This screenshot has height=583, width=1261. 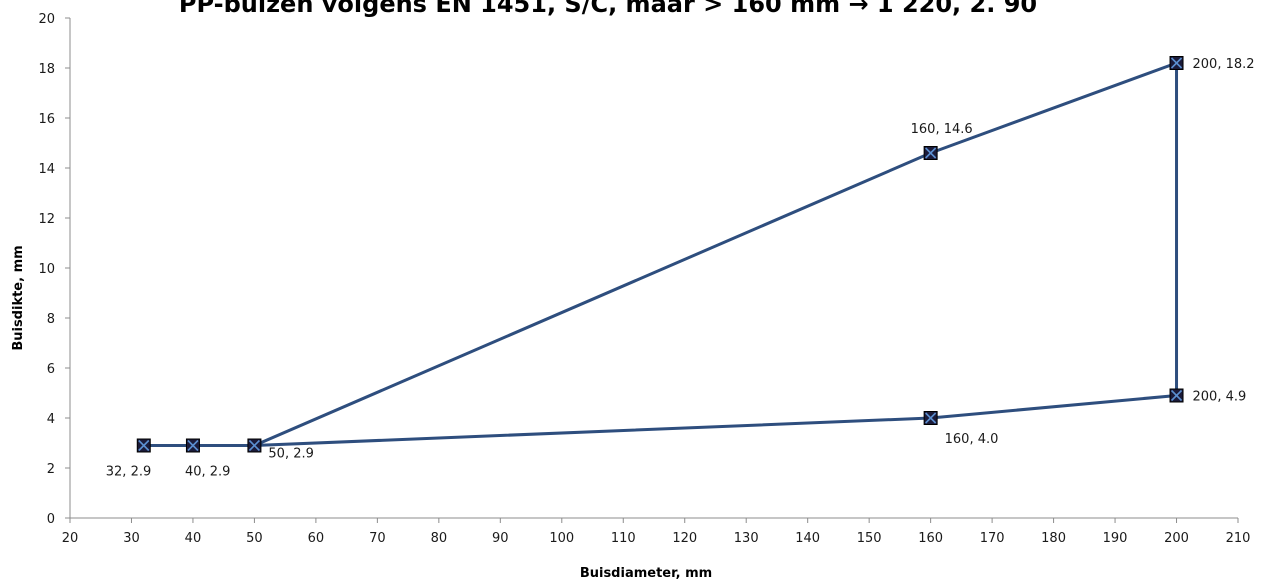 I want to click on y-tick-label: 14, so click(x=46, y=169).